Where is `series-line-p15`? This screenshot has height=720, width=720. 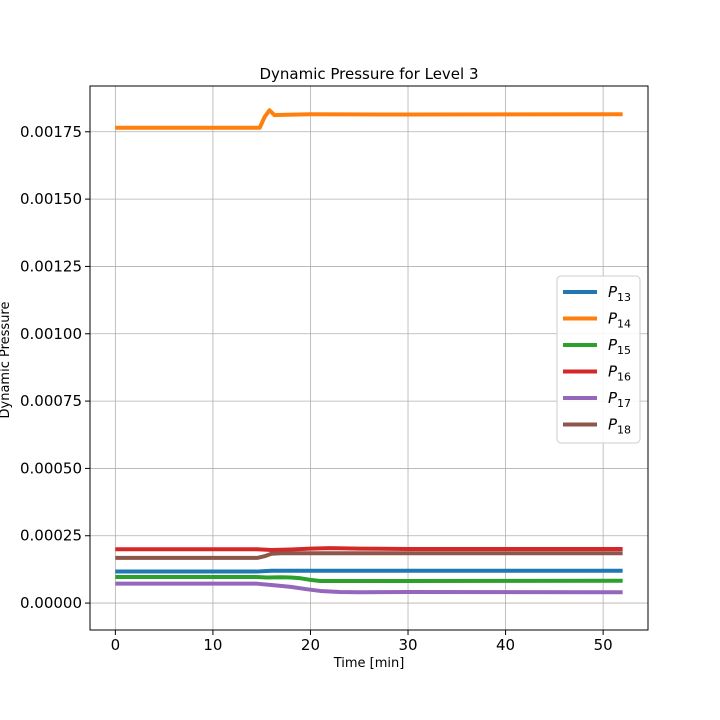
series-line-p15 is located at coordinates (369, 578).